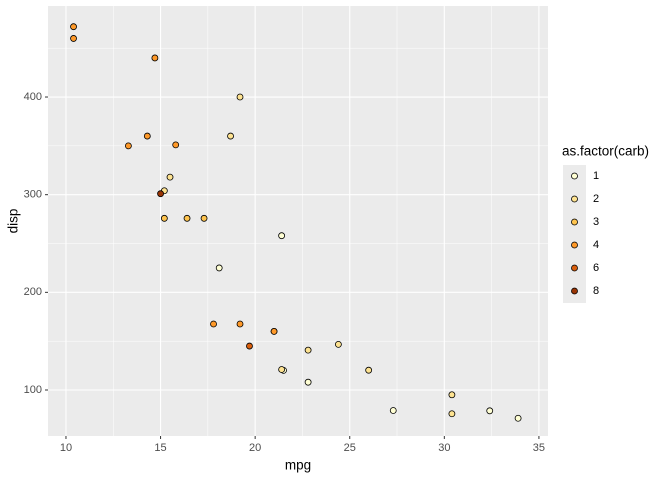 The height and width of the screenshot is (480, 672). I want to click on x-tick-label: 35, so click(539, 448).